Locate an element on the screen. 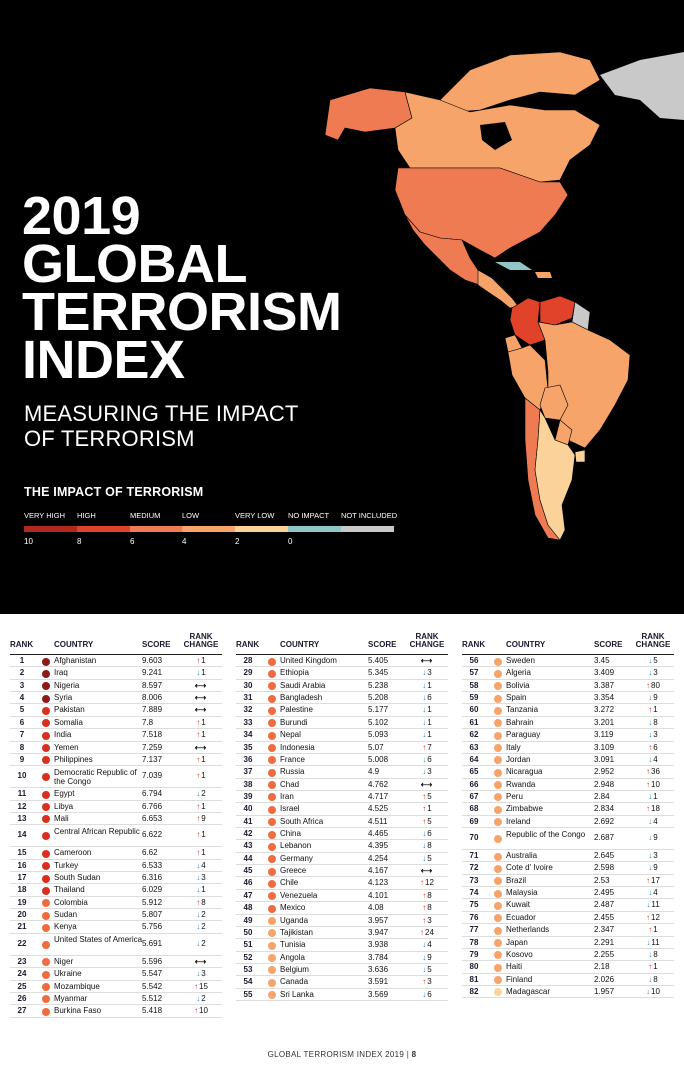 This screenshot has height=1080, width=684. table-row: 24 Ukraine 5.547 ↓3 is located at coordinates (116, 974).